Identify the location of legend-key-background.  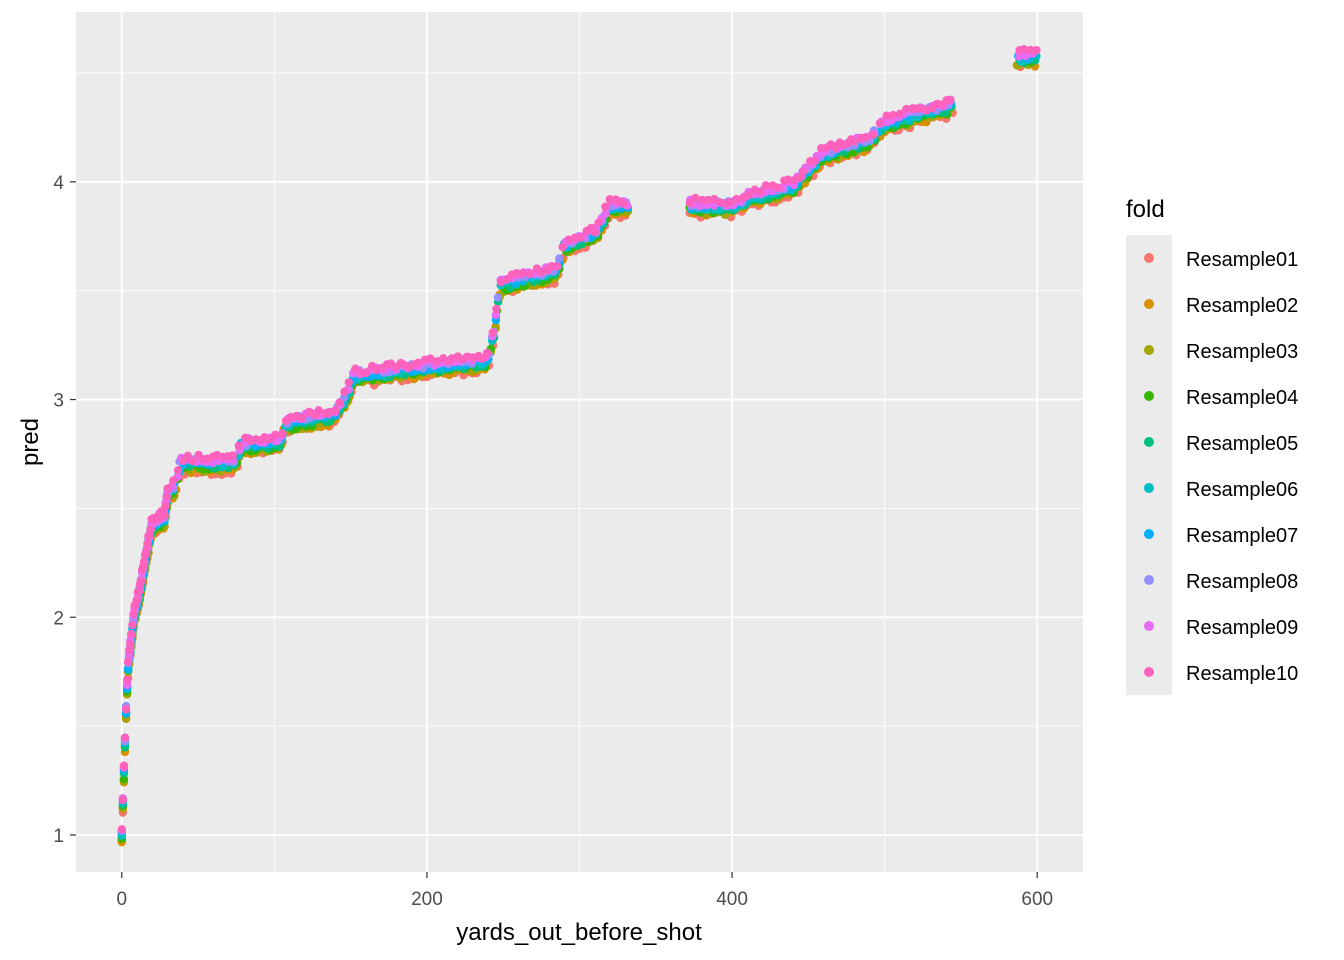
(1149, 465).